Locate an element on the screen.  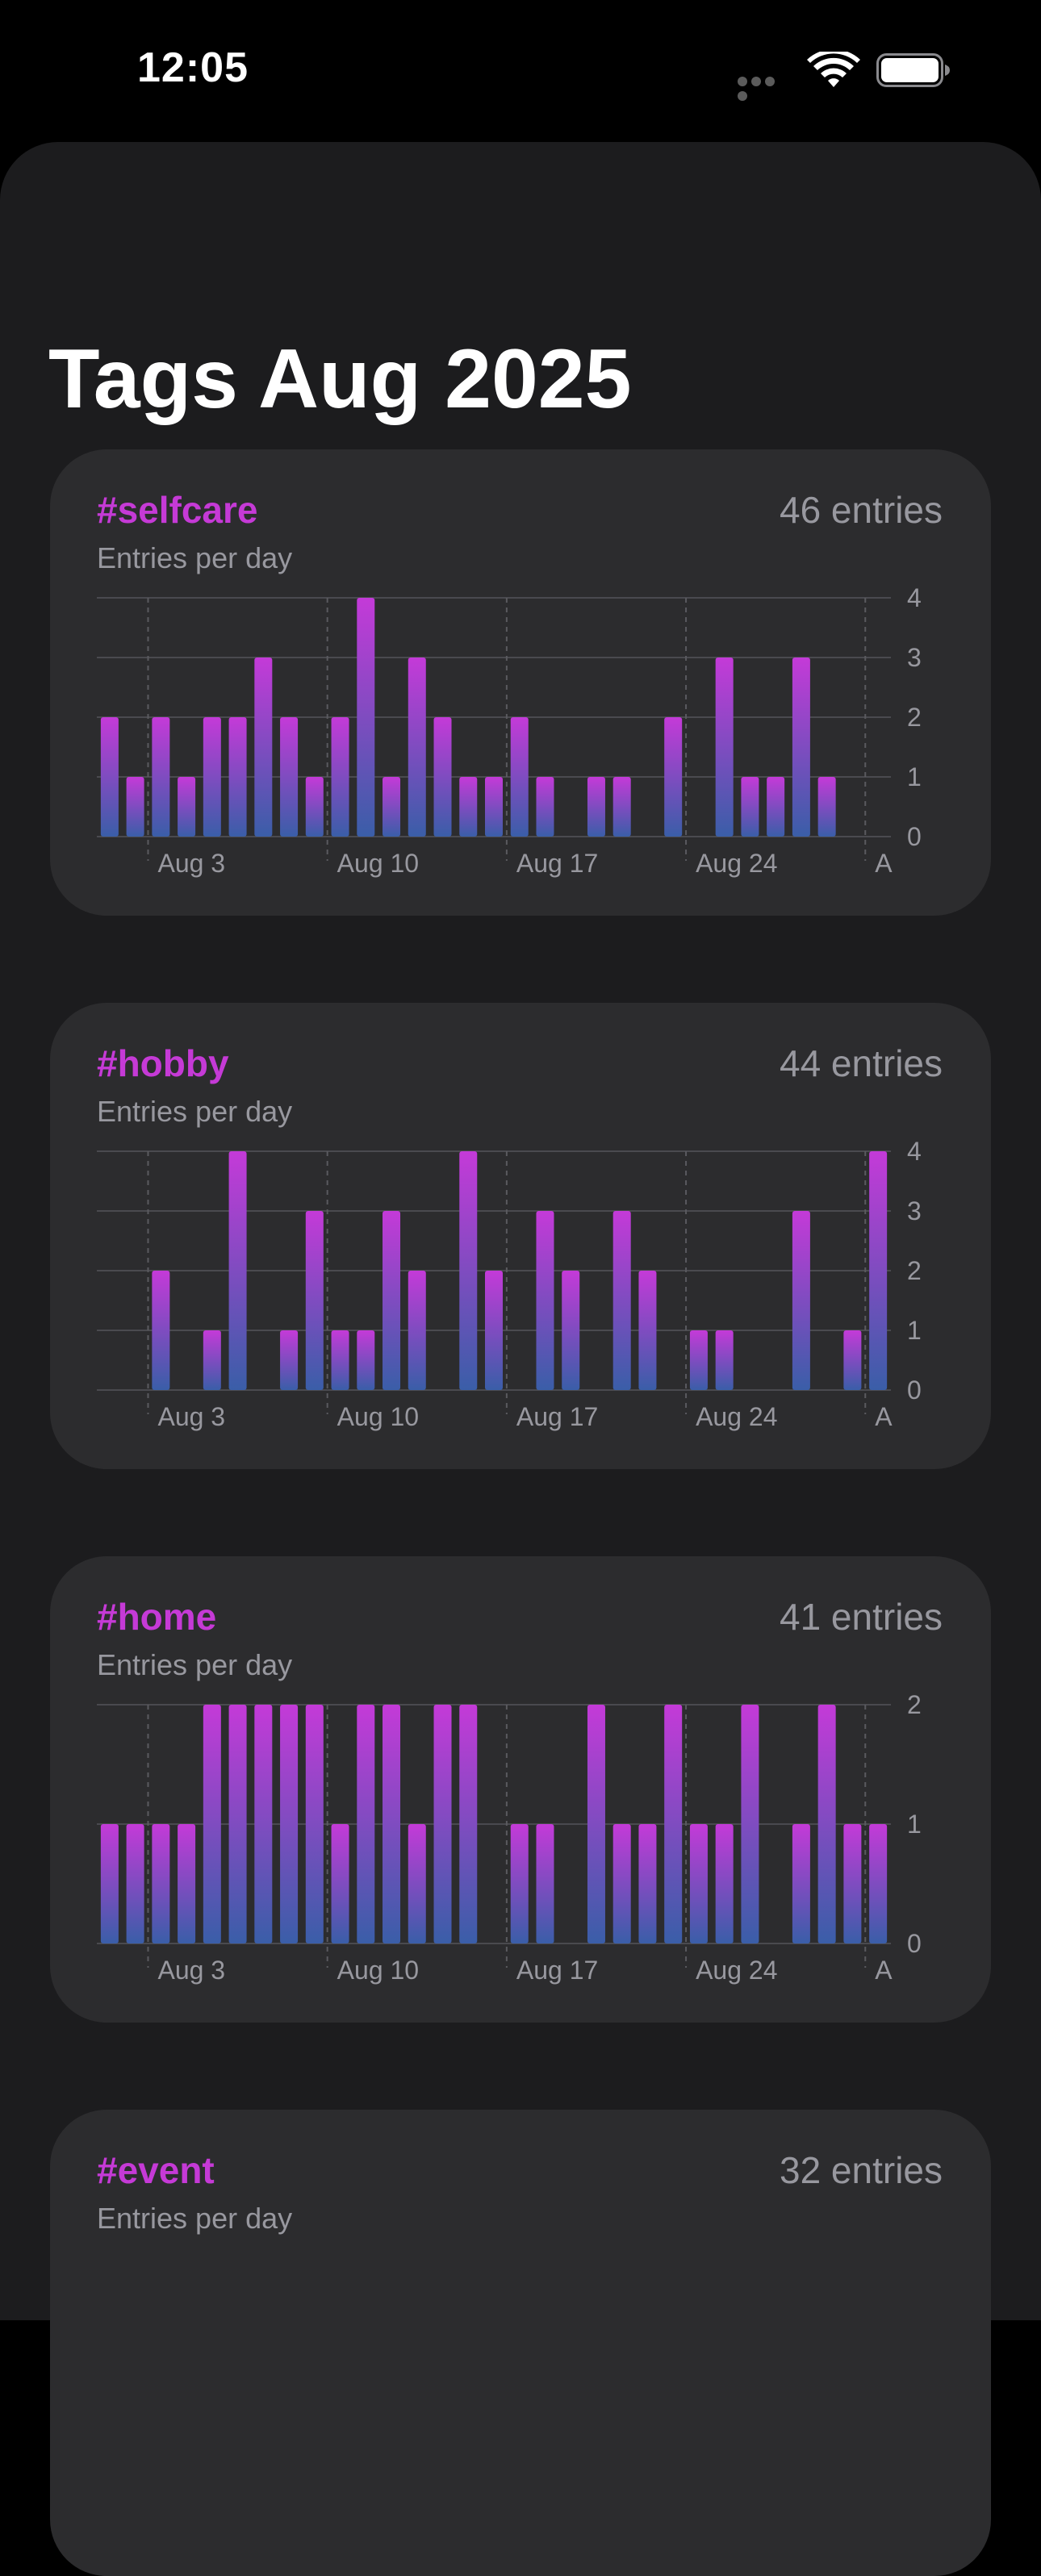
battery-icon is located at coordinates (913, 70).